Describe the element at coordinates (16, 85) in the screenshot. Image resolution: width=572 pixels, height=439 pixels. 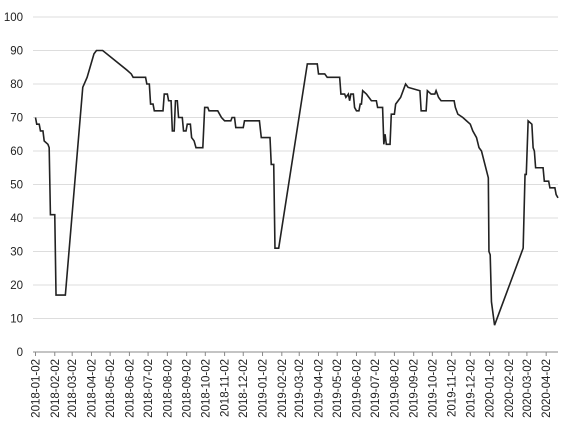
I see `y-tick-label: 80` at that location.